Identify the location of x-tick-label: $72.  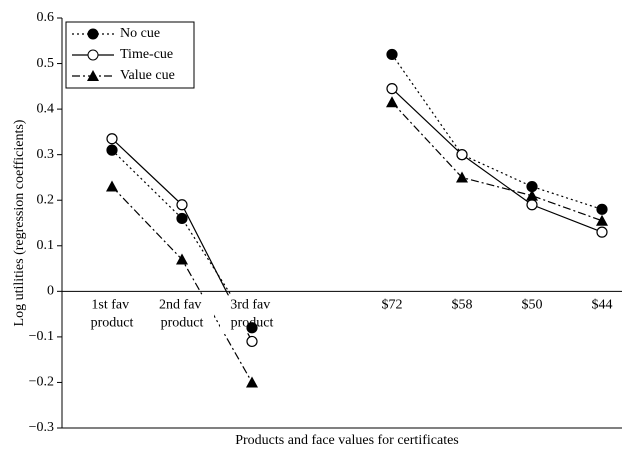
(392, 305).